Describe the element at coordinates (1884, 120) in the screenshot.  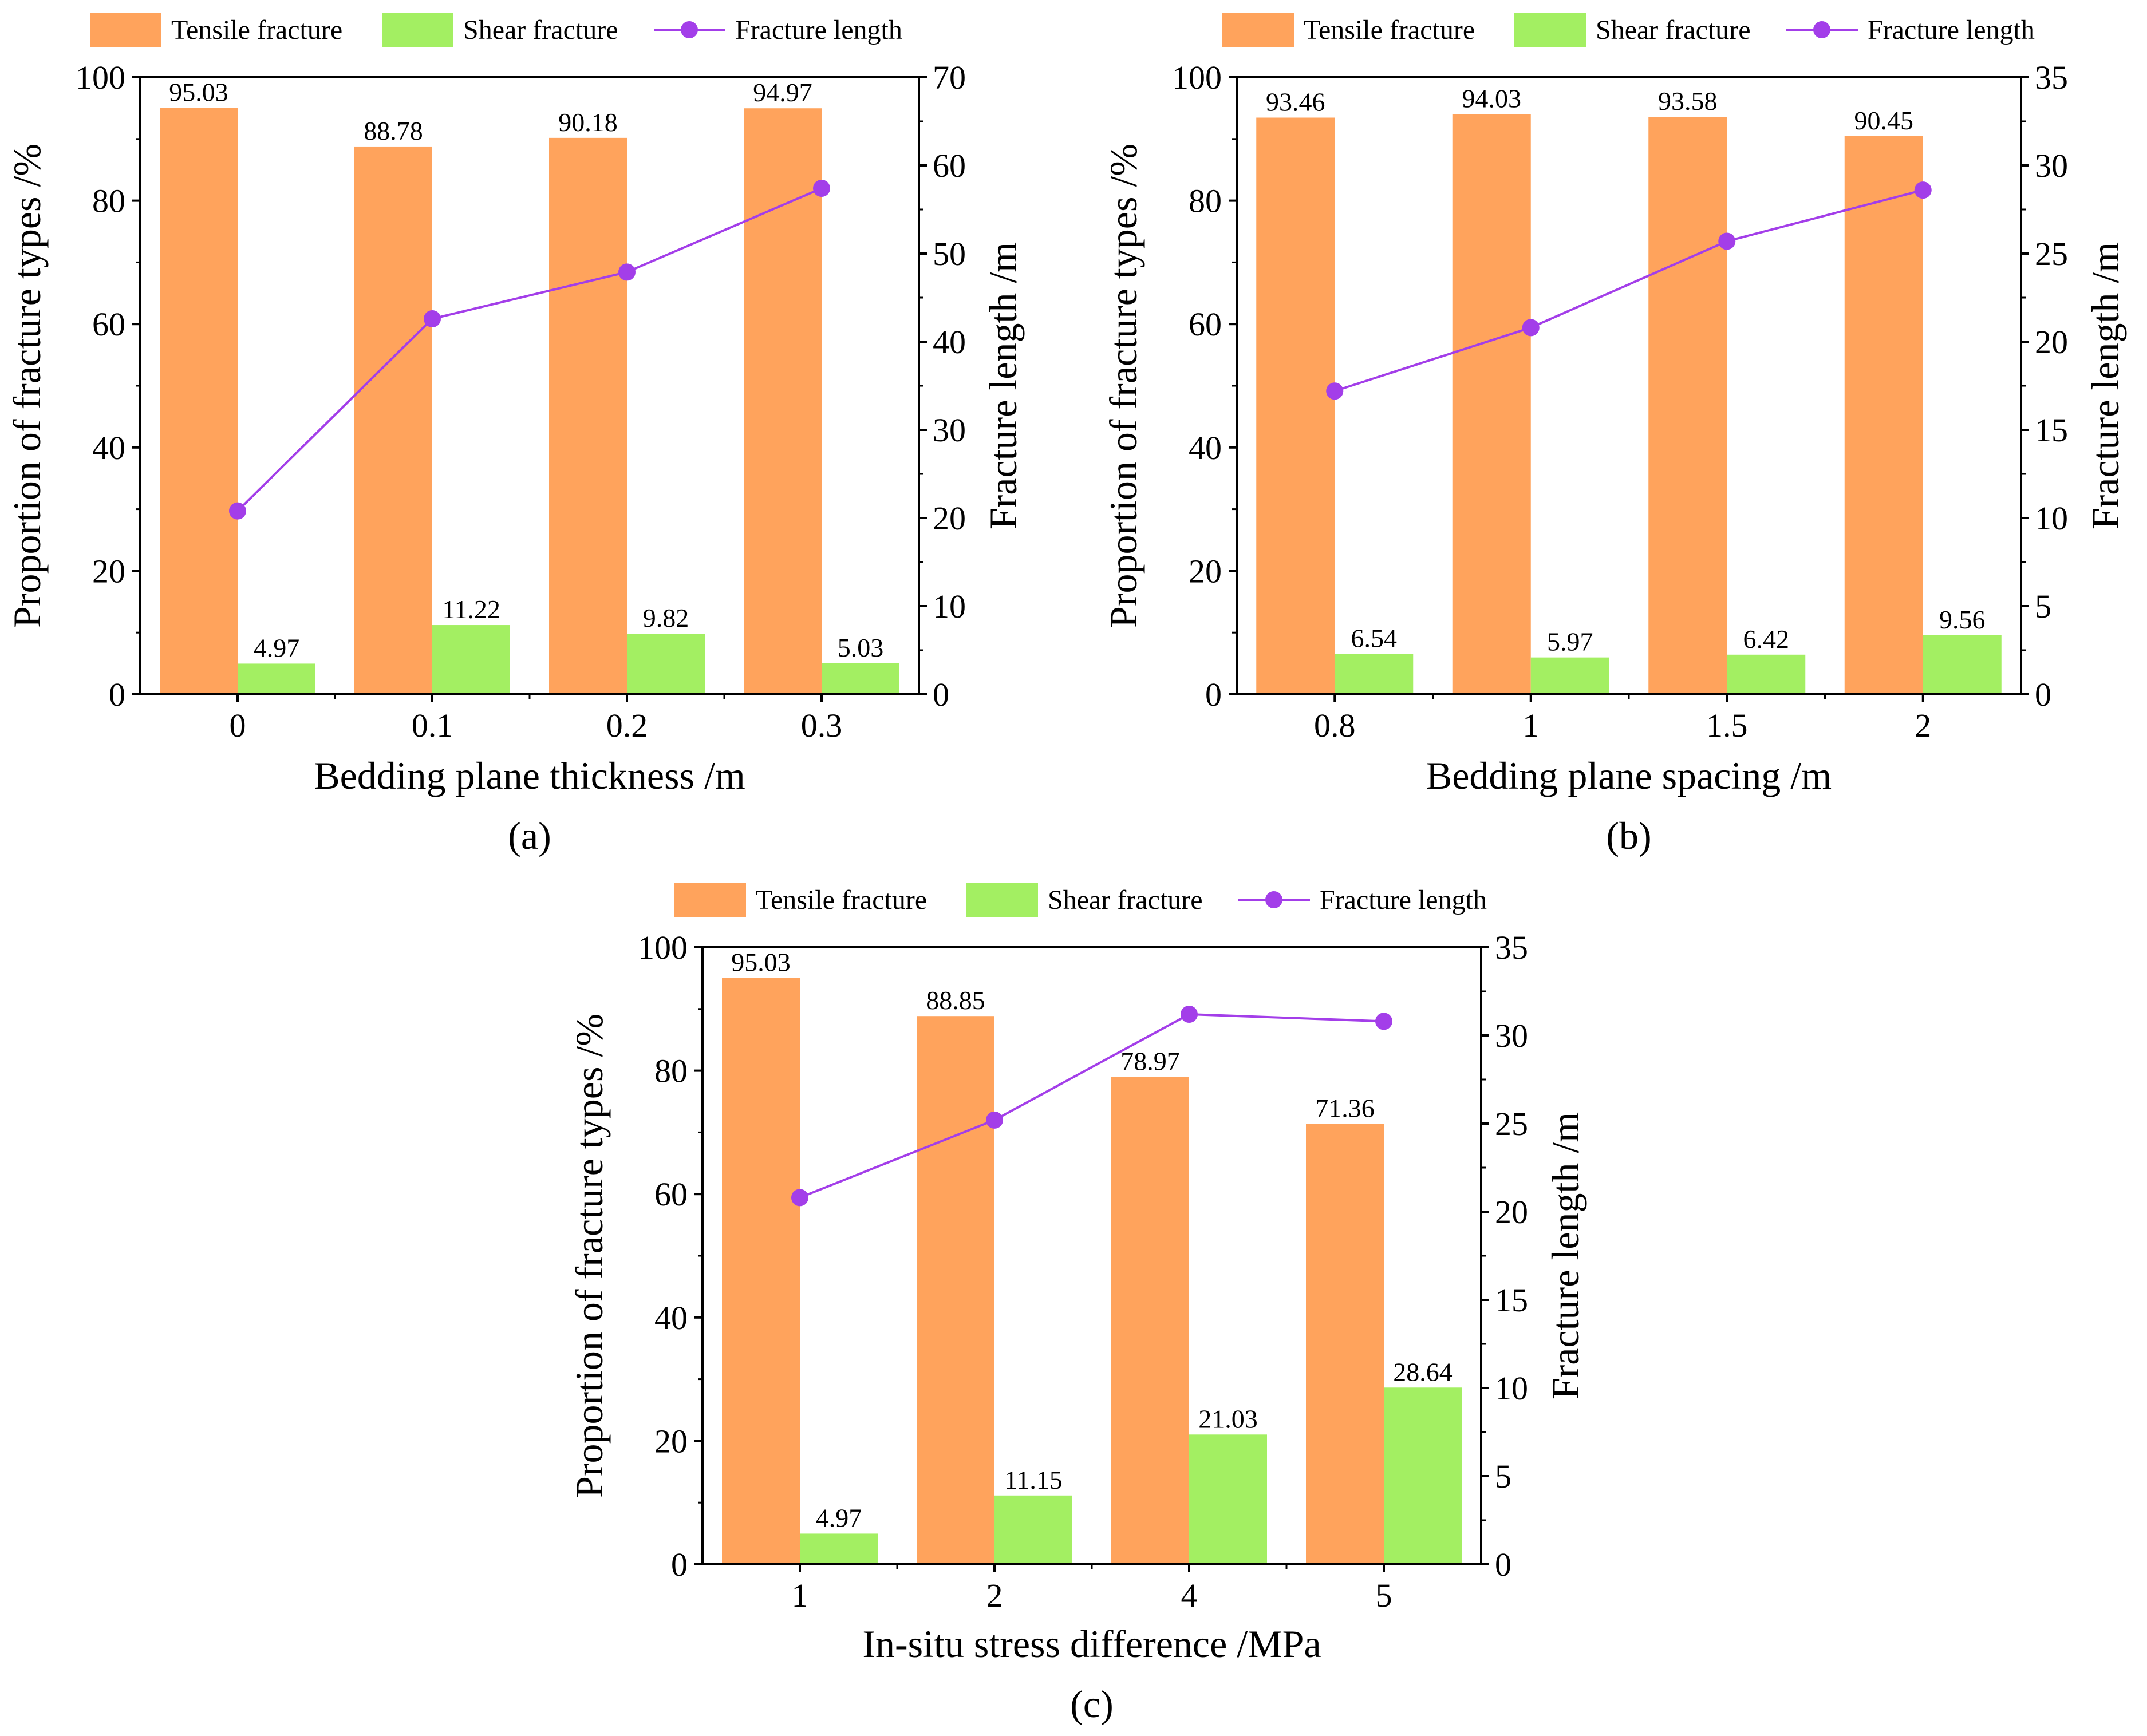
I see `data-label-tensile-3: 90.45` at that location.